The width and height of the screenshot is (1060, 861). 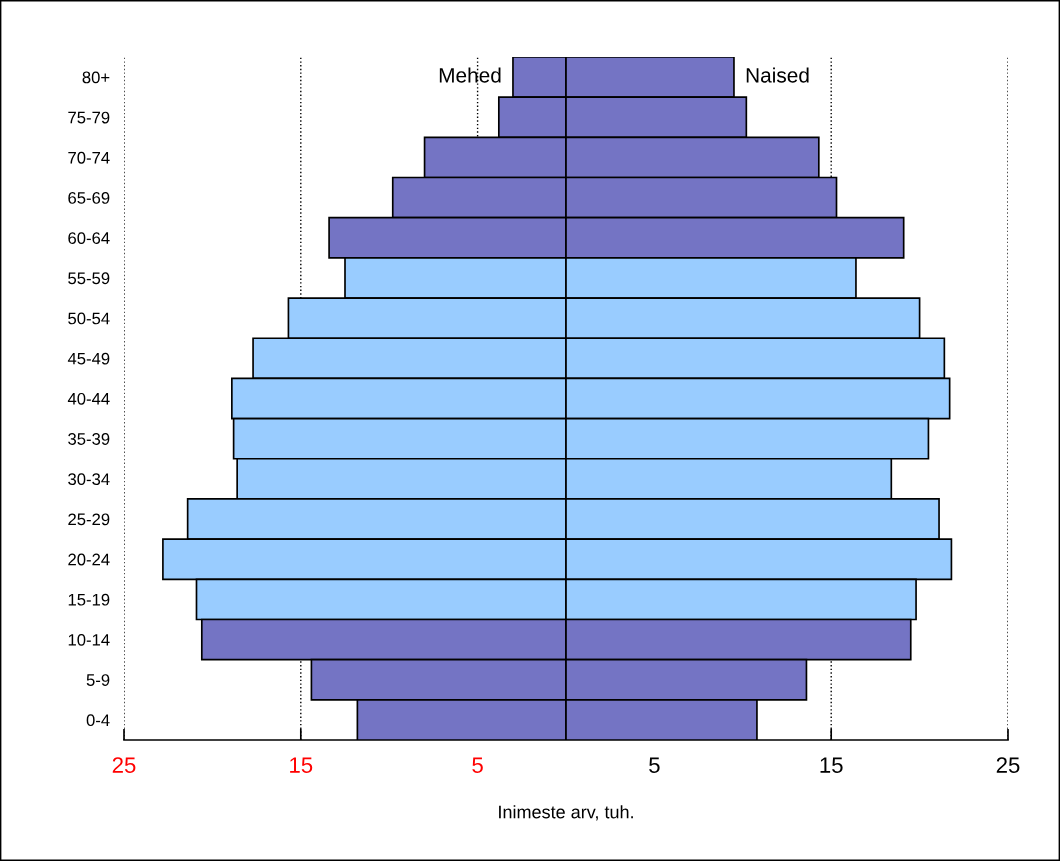 I want to click on y-tick-label: 55-59, so click(x=89, y=278).